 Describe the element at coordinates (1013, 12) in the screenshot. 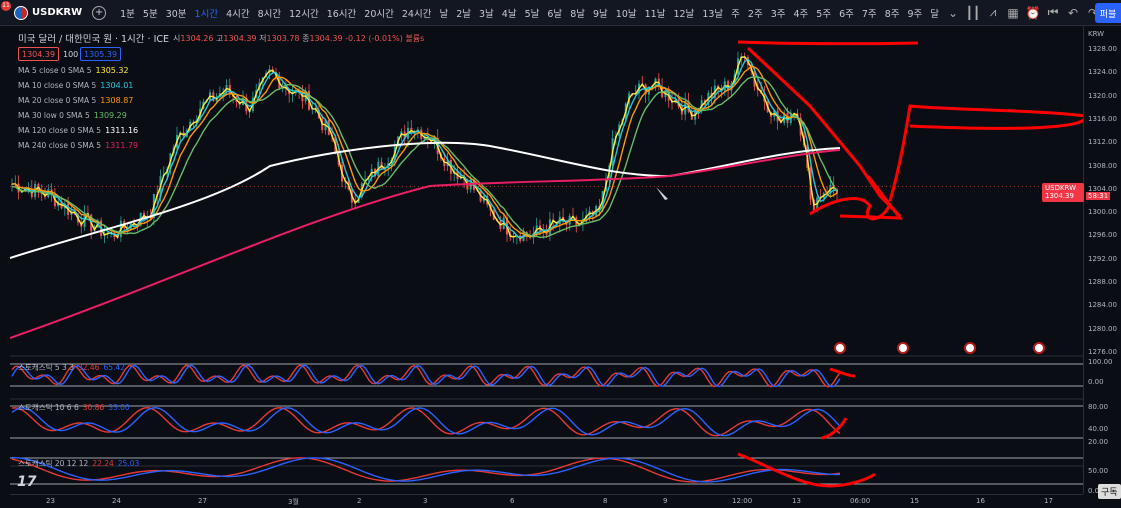

I see `layout-grid-icon: ▦` at that location.